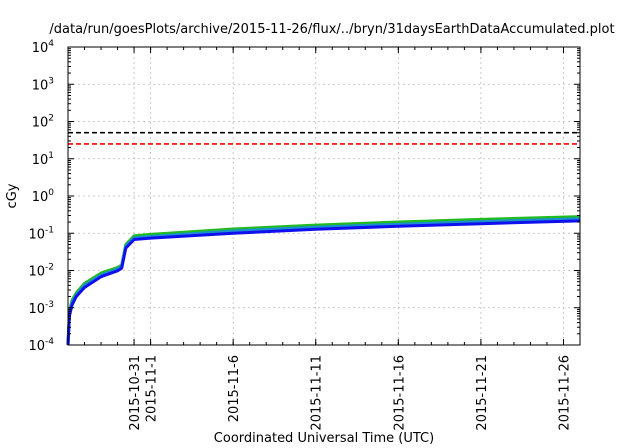 The height and width of the screenshot is (448, 640). I want to click on y-tick-label: 10¹, so click(43, 159).